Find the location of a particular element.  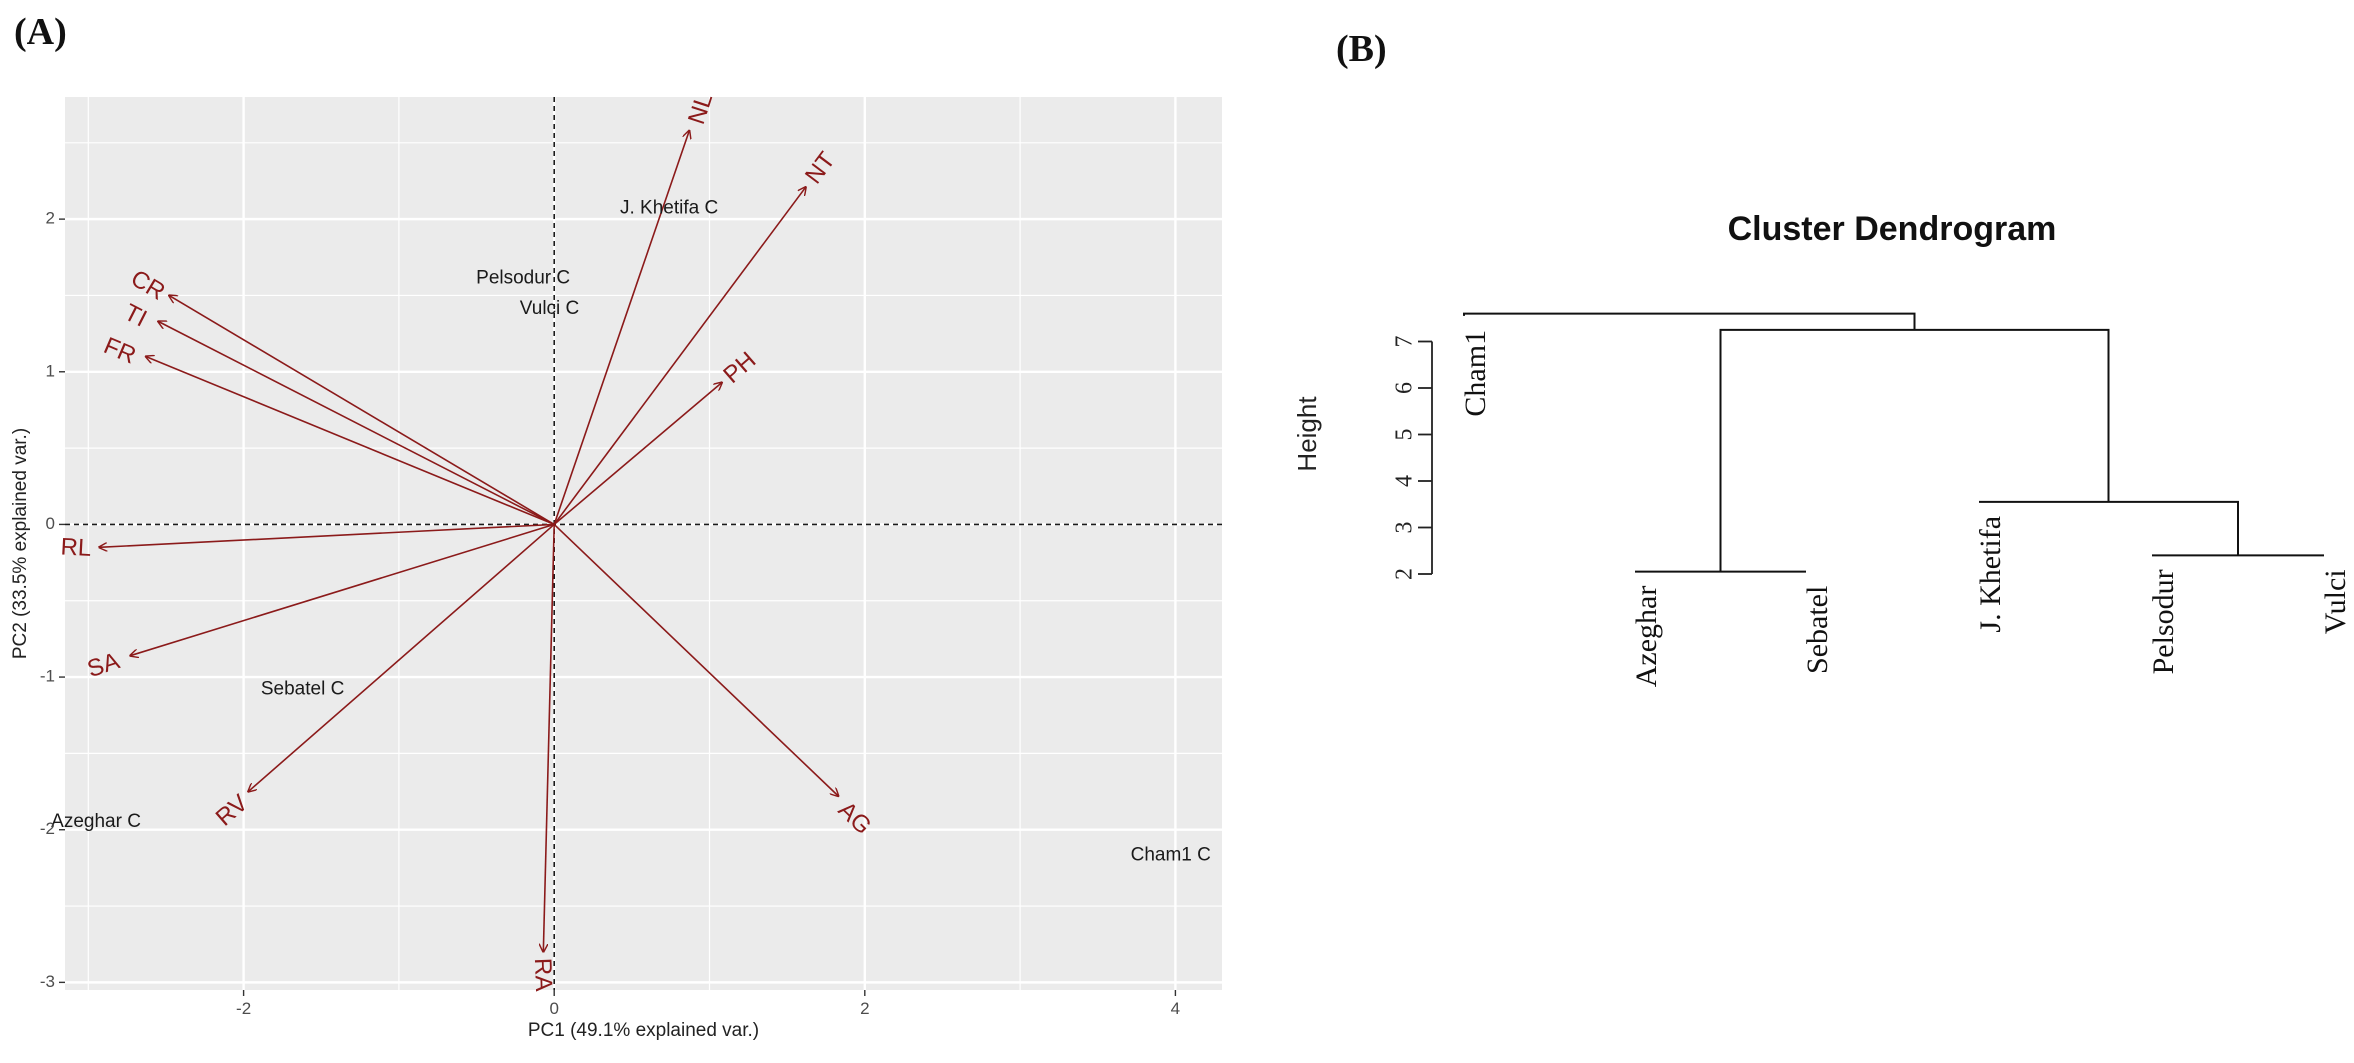

sample-label: Vulci C is located at coordinates (549, 308).